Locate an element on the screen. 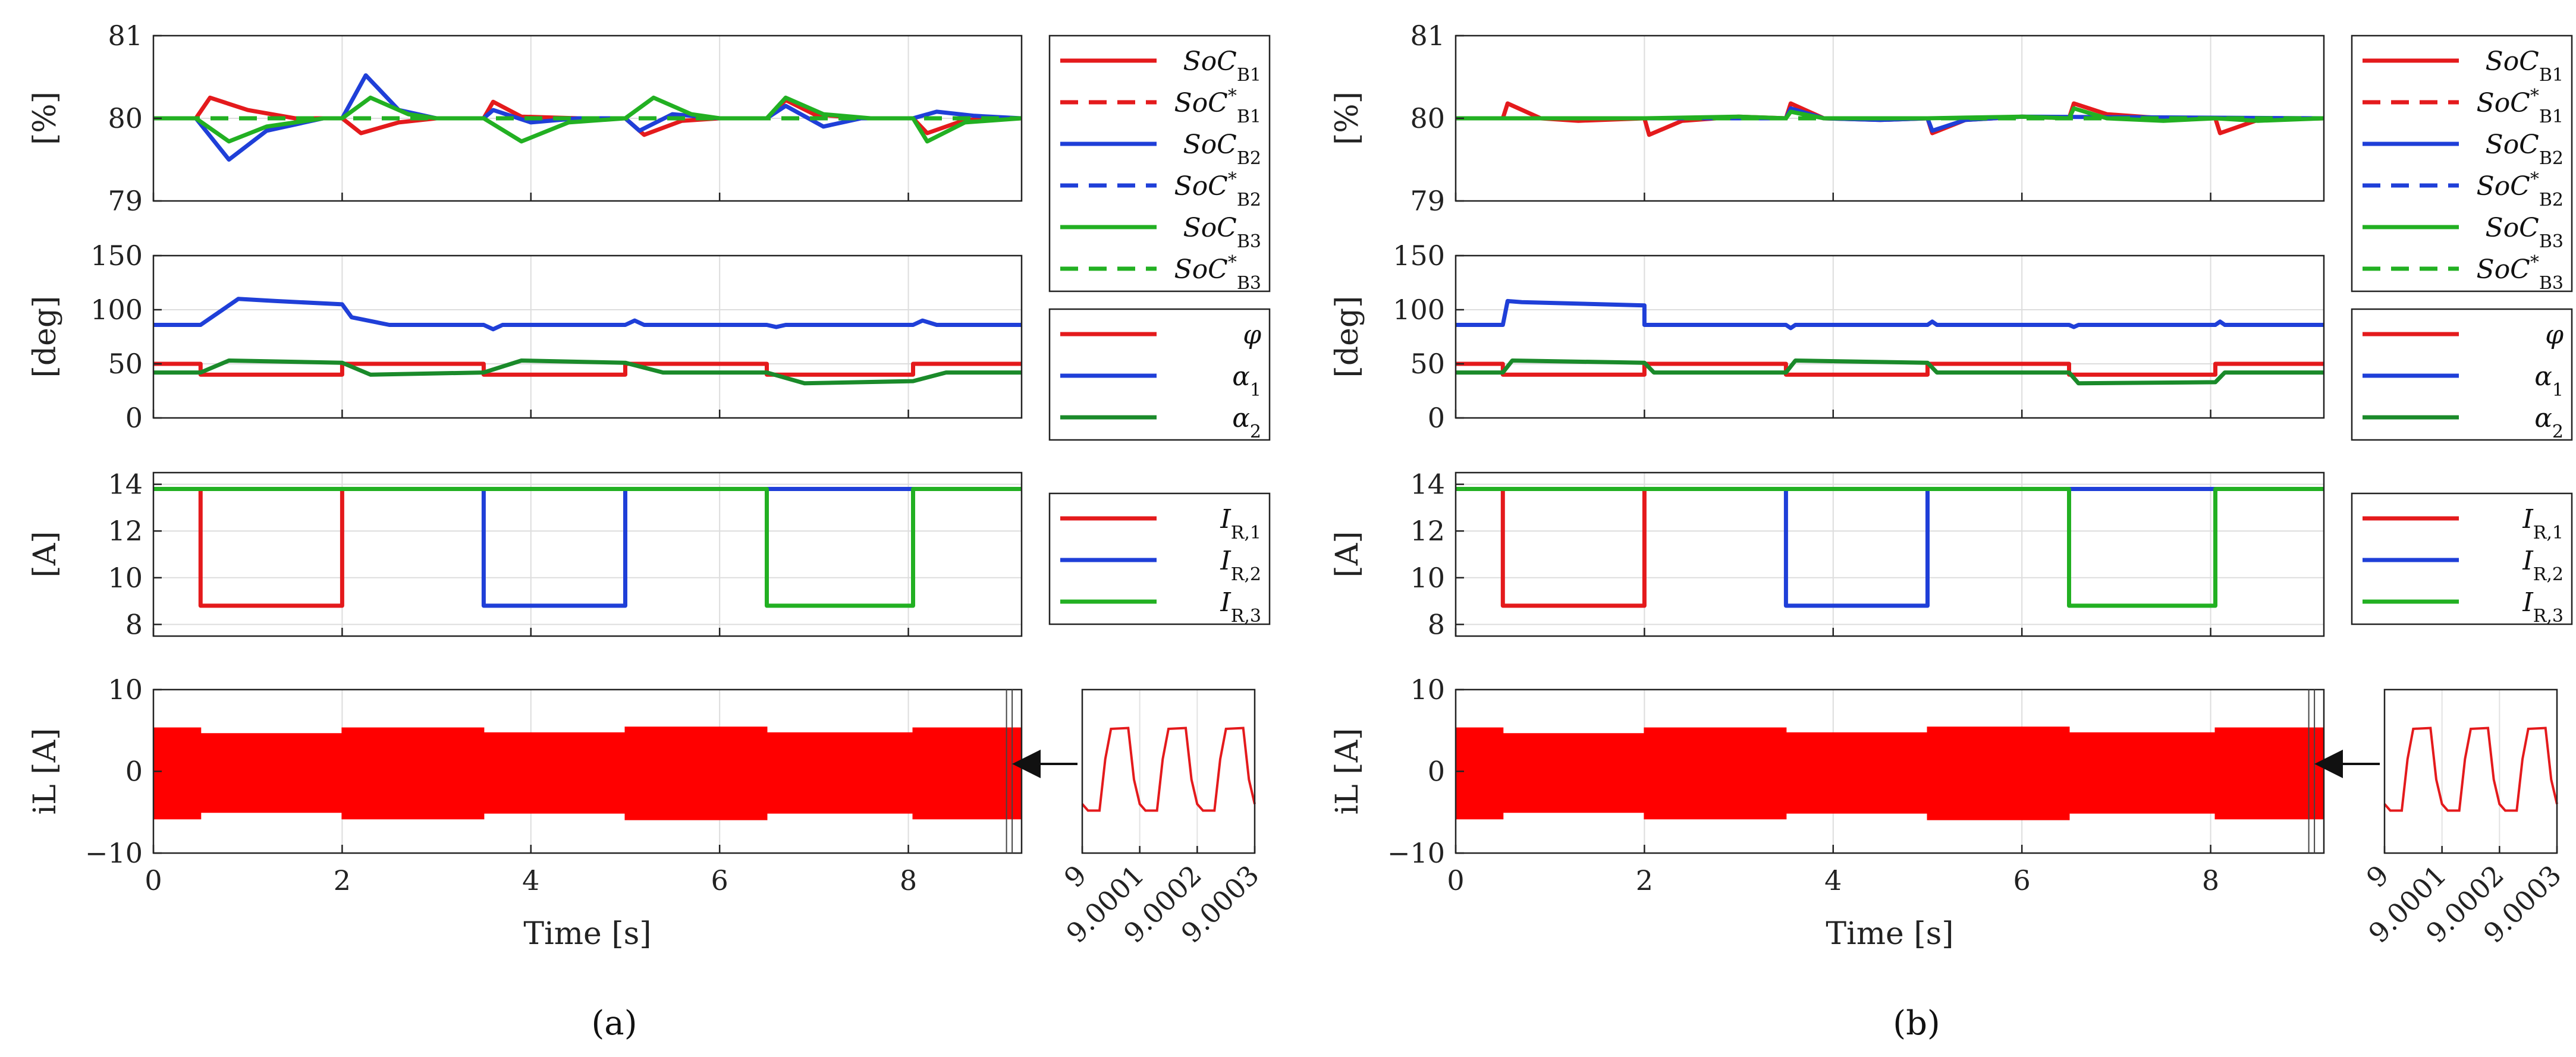 The image size is (2576, 1057). y-axis-label: [A] is located at coordinates (1347, 554).